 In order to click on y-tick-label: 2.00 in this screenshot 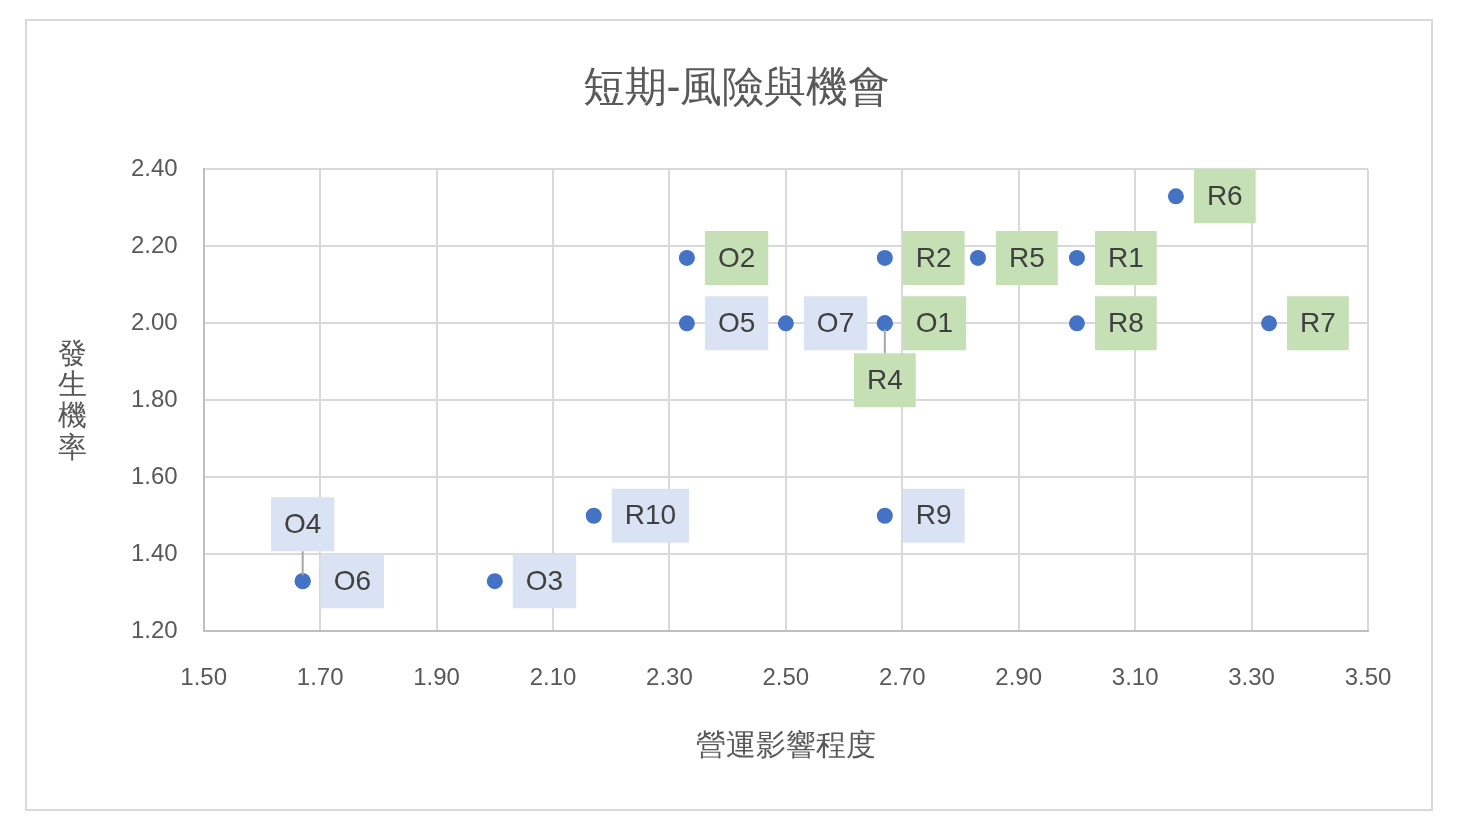, I will do `click(154, 321)`.